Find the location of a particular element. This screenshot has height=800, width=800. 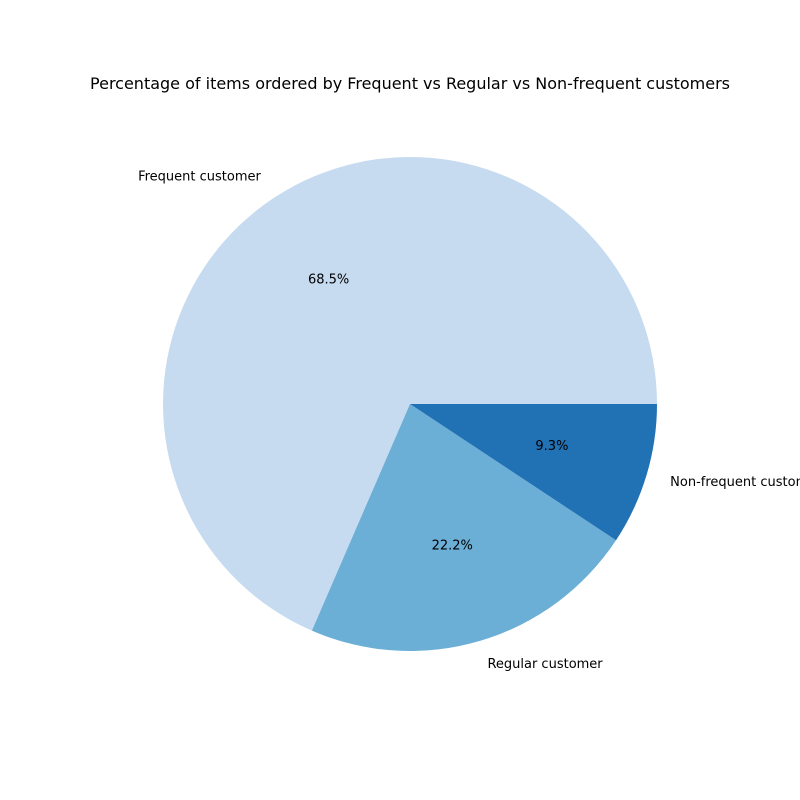

slice-category-label: Non-frequent customer is located at coordinates (735, 482).